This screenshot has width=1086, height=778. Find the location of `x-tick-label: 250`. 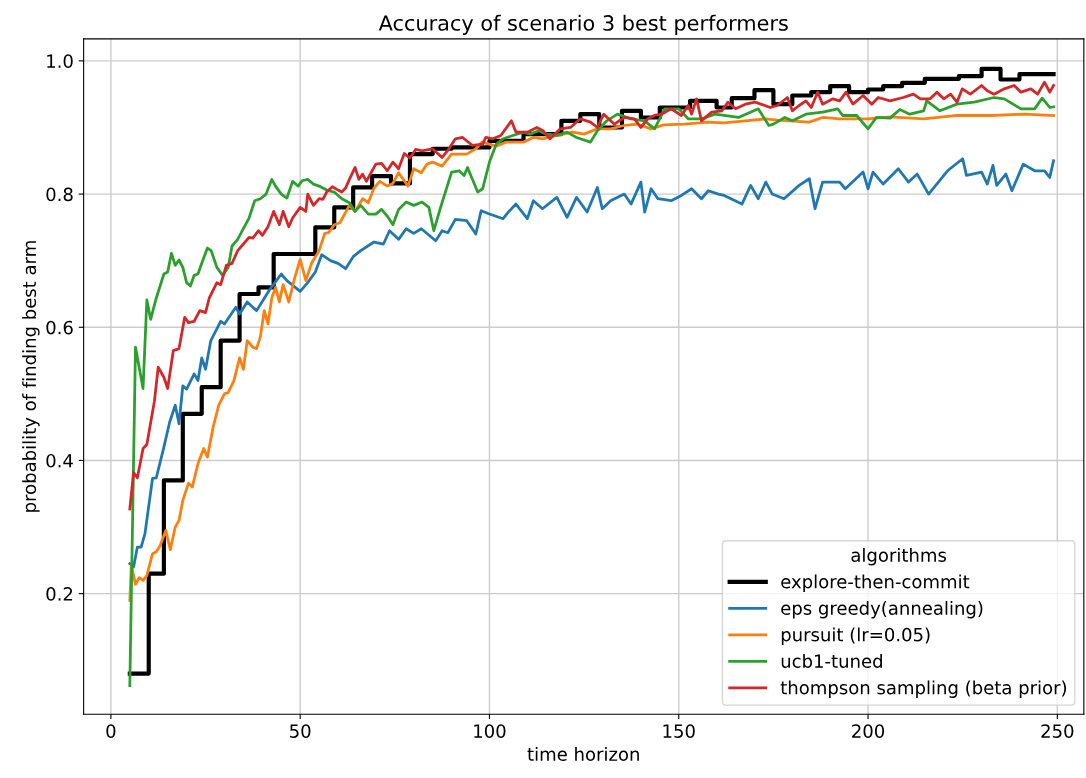

x-tick-label: 250 is located at coordinates (1057, 731).